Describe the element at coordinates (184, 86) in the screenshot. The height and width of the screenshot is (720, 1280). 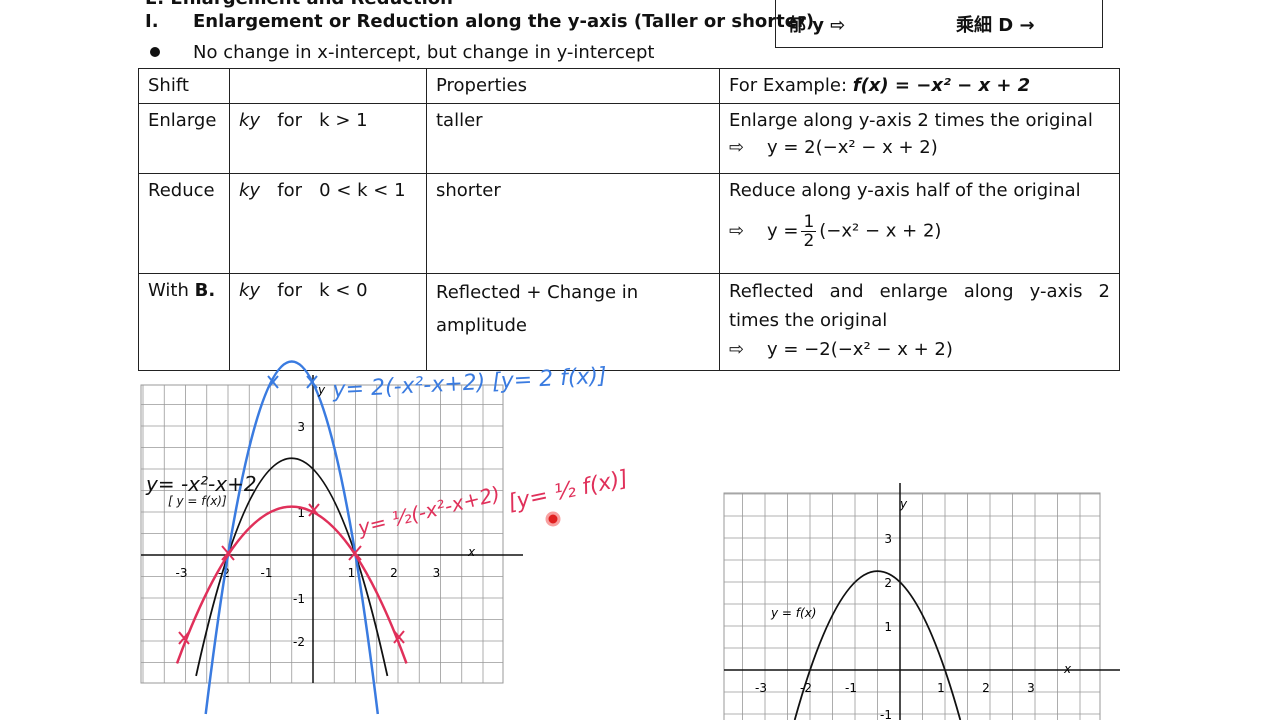
I see `header-cell: Shift` at that location.